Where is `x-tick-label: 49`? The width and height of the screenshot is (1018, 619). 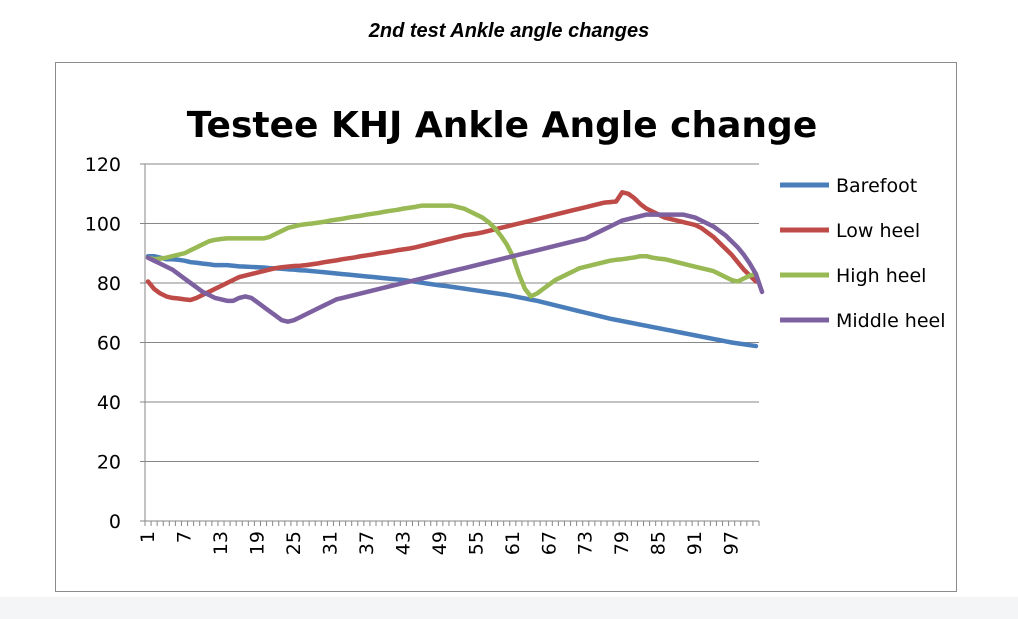 x-tick-label: 49 is located at coordinates (440, 543).